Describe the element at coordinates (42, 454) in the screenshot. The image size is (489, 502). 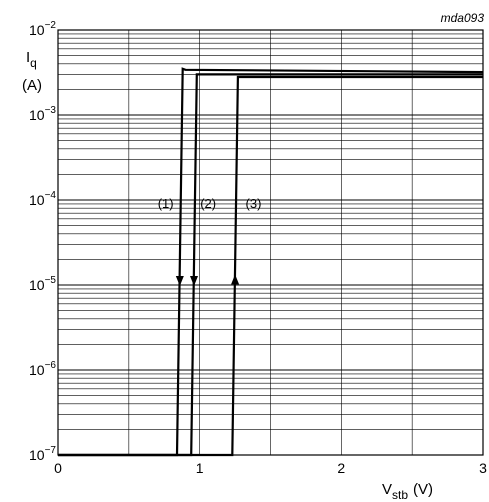
I see `y-tick-label: 10⁻⁷` at that location.